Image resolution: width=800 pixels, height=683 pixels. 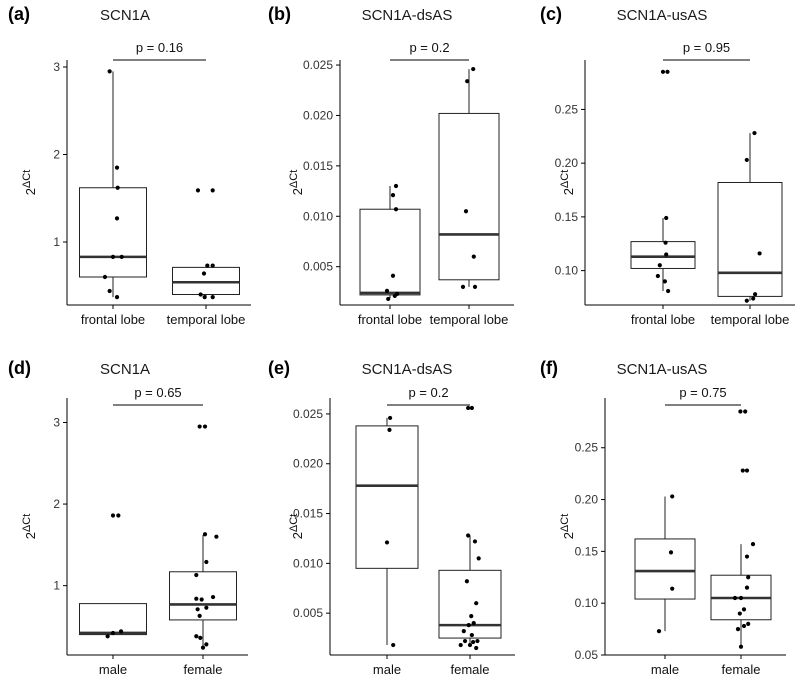 I want to click on y-tick-label: 1, so click(x=56, y=242).